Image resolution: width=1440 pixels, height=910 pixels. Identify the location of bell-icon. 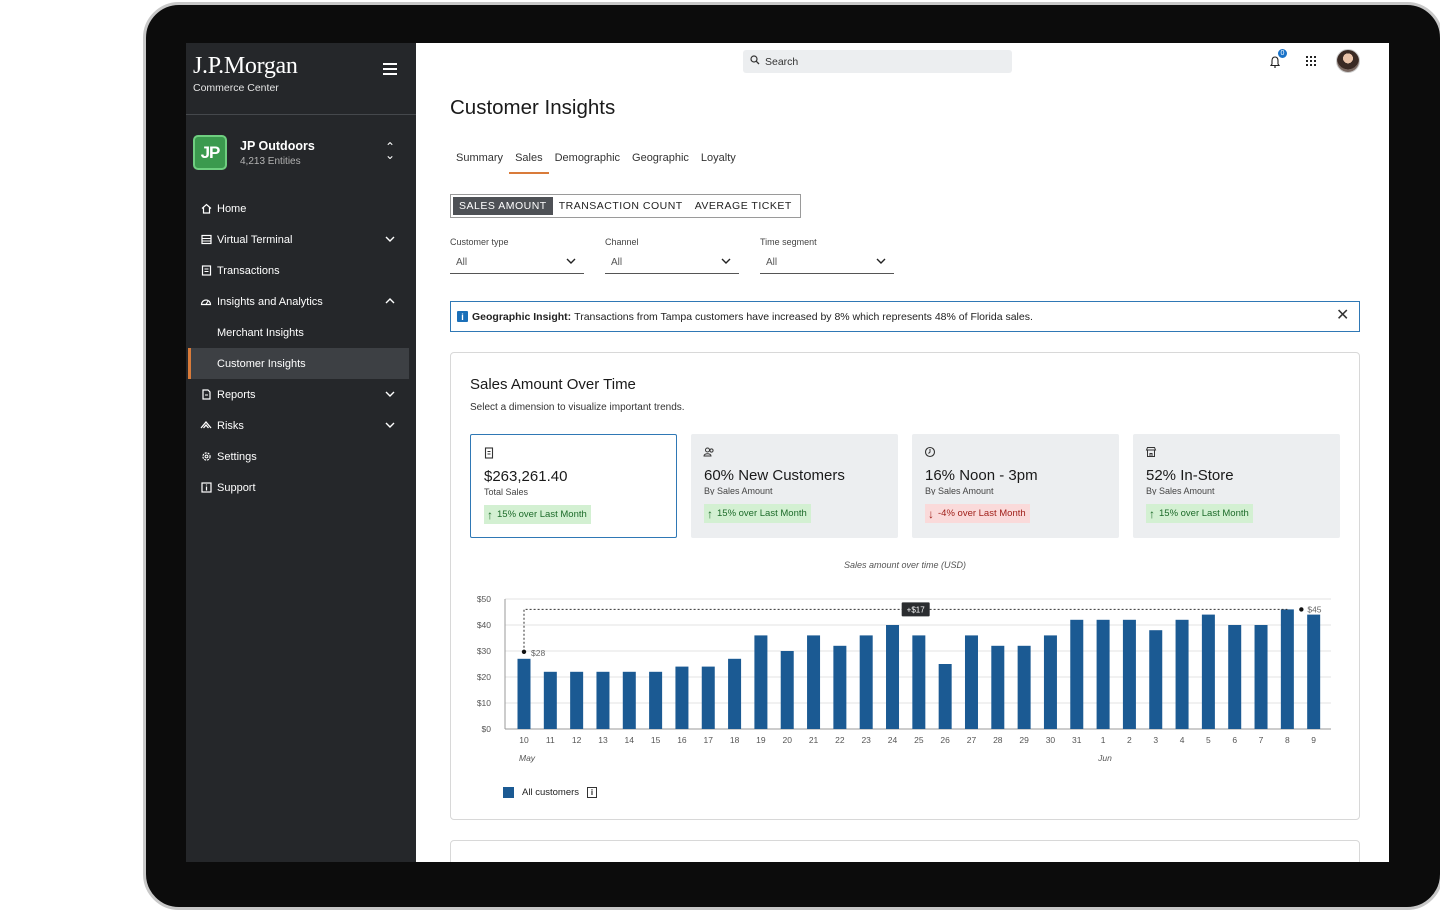
(1275, 62).